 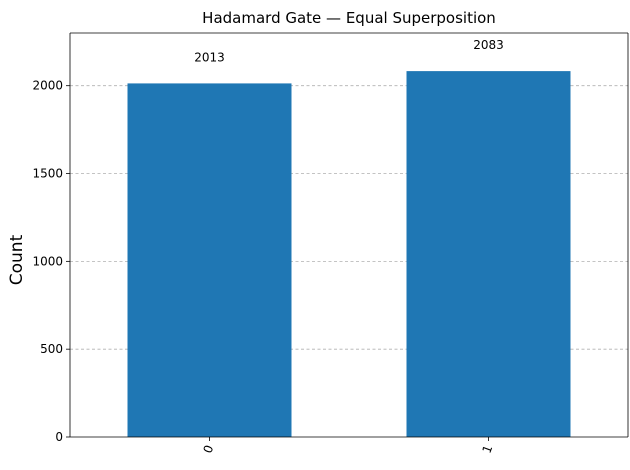 What do you see at coordinates (488, 449) in the screenshot?
I see `x-tick-label: 1` at bounding box center [488, 449].